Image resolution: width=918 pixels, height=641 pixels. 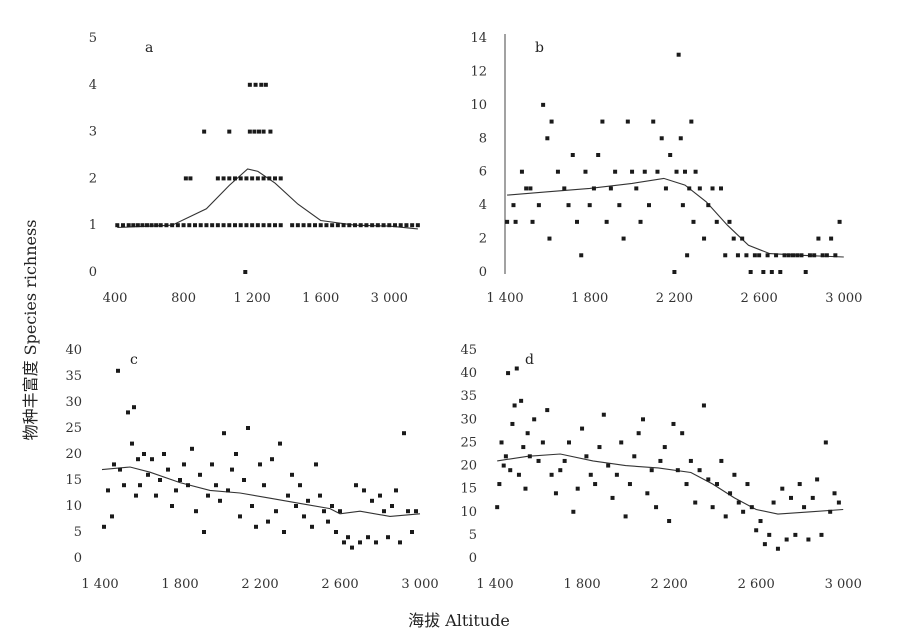 I want to click on y-tick-label: 35, so click(x=73, y=376).